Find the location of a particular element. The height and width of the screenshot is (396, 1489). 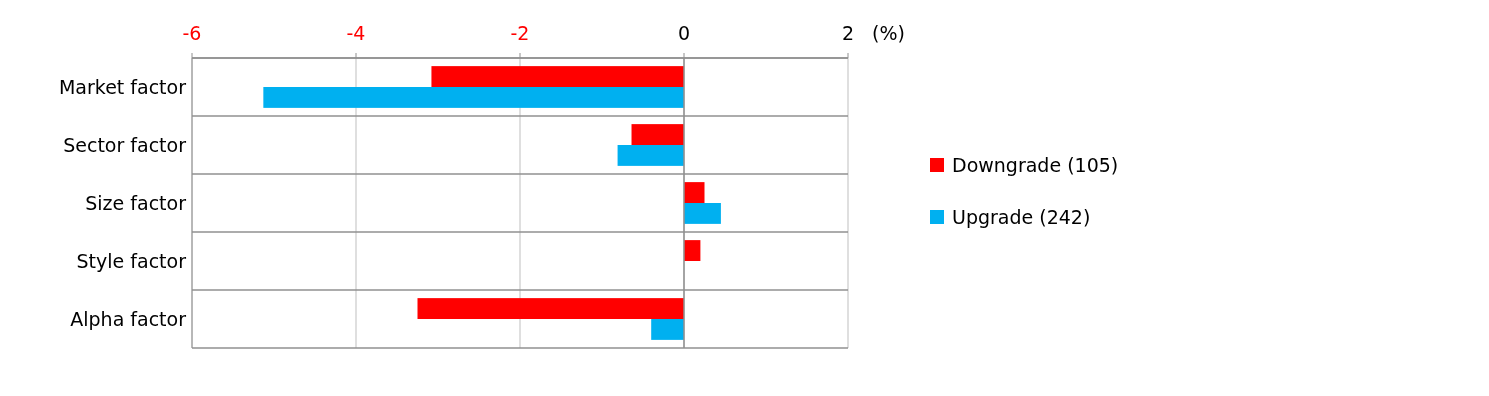

y-tick-label: Alpha factor is located at coordinates (128, 319).